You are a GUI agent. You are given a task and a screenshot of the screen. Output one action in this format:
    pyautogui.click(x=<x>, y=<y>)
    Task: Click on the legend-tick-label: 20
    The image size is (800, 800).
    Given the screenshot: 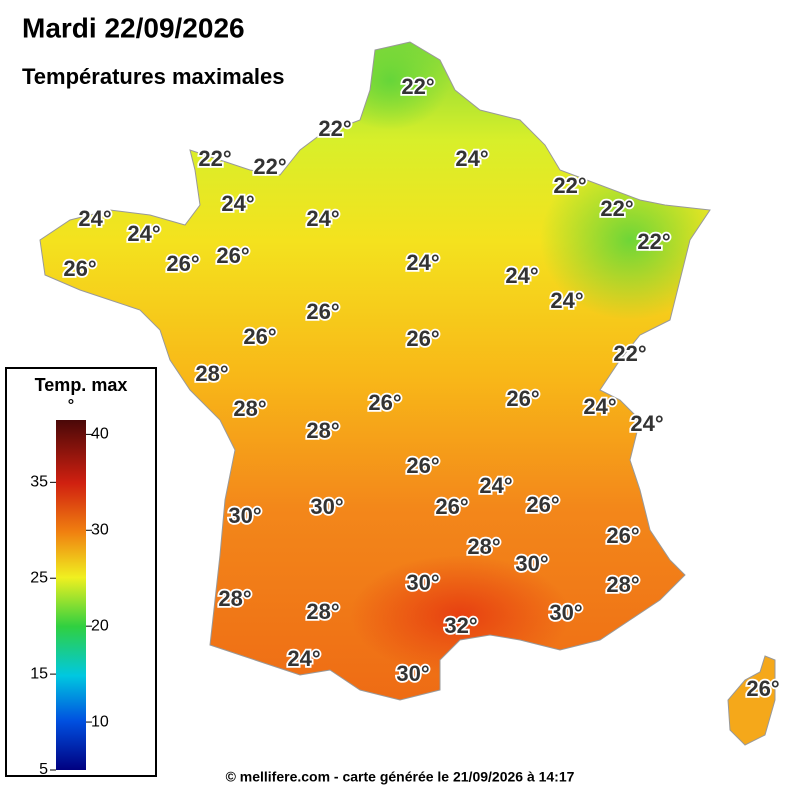 What is the action you would take?
    pyautogui.click(x=100, y=625)
    